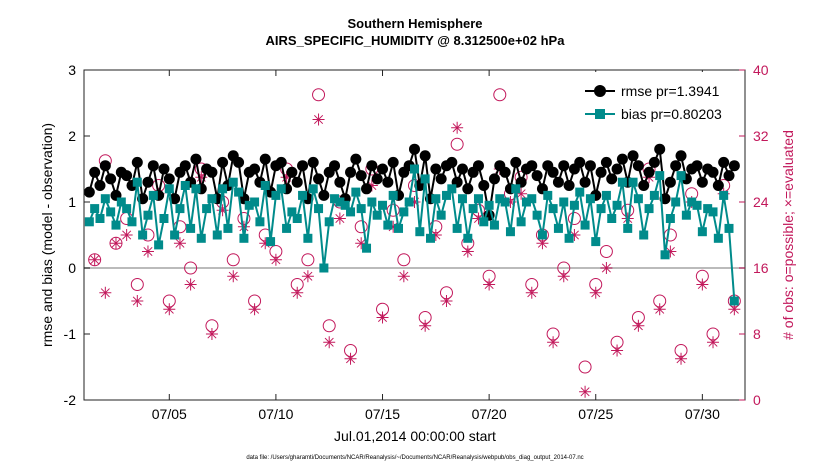 This screenshot has height=470, width=830. What do you see at coordinates (47, 235) in the screenshot?
I see `y-axis-label-left: rmse and bias (model - observation)` at bounding box center [47, 235].